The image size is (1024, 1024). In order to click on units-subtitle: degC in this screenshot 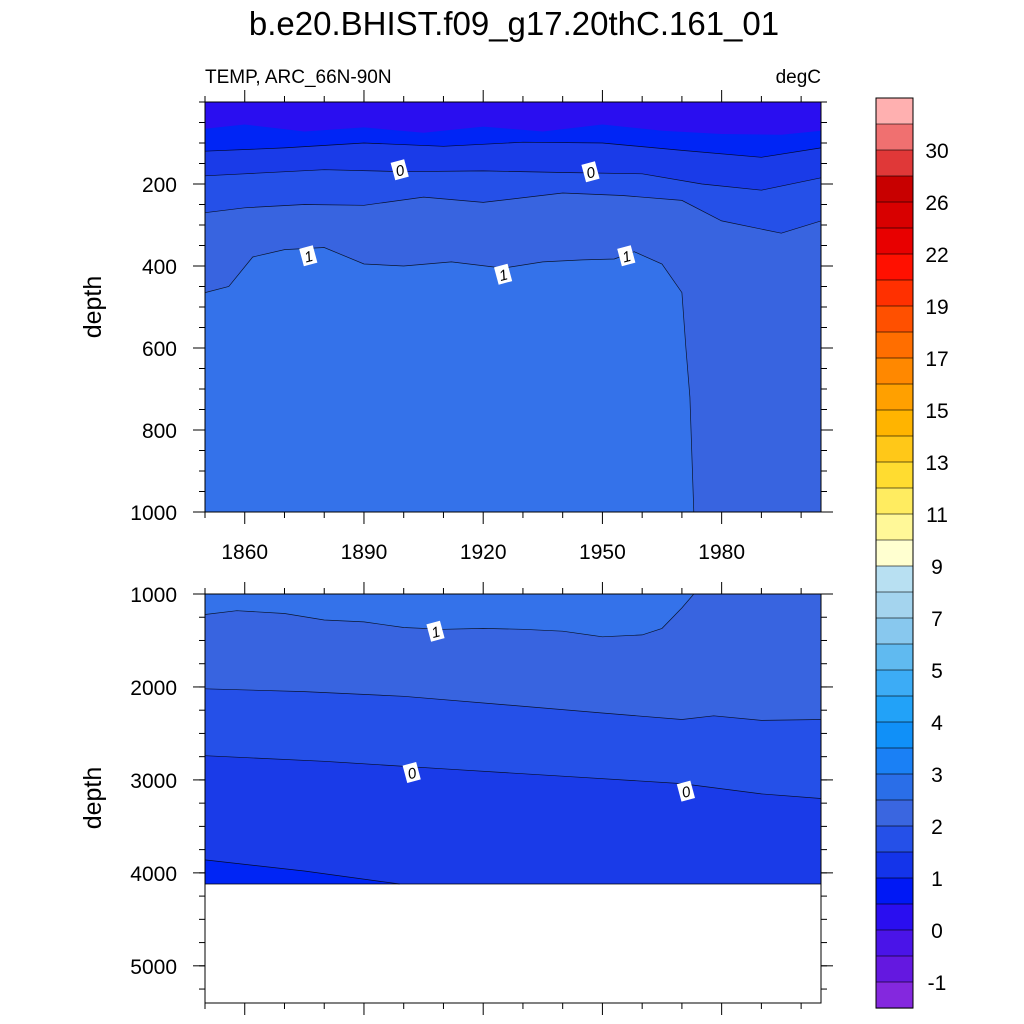, I will do `click(798, 77)`.